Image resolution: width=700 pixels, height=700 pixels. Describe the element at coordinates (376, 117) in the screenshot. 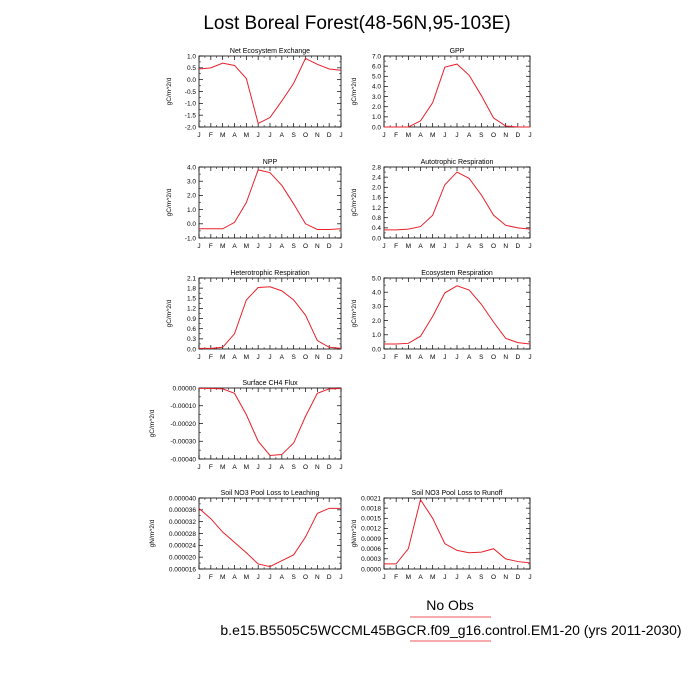

I see `y-tick-label: 1.0` at that location.